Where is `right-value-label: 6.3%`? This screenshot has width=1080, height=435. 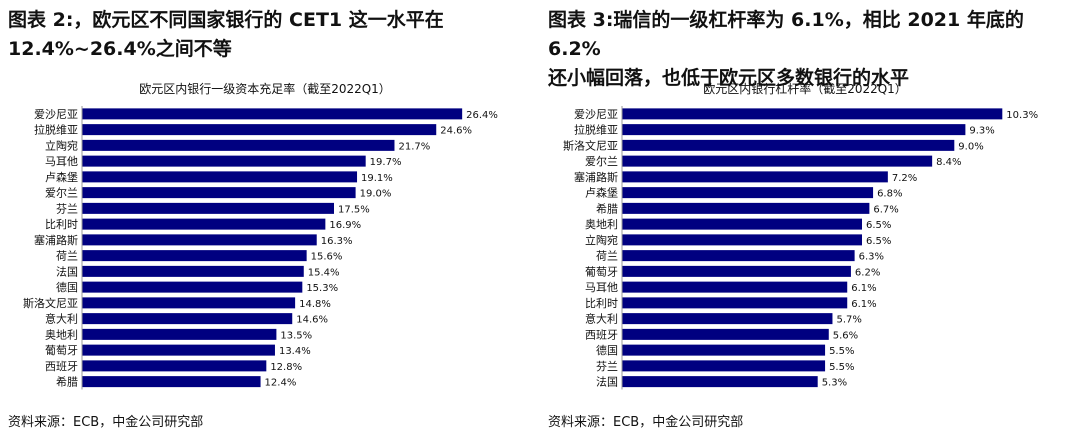 right-value-label: 6.3% is located at coordinates (871, 257).